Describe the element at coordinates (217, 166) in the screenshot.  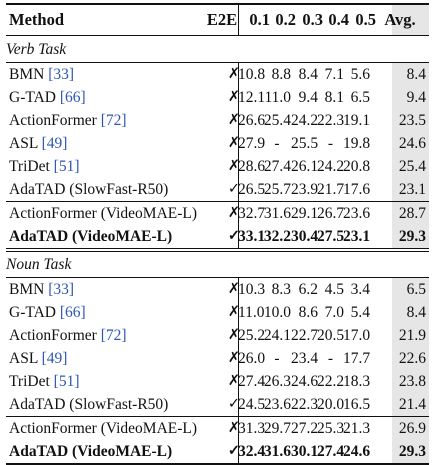
I see `table-row: TriDet [51] ✗ 28.6 27.4 26.1 24.2 20.8 25.4` at that location.